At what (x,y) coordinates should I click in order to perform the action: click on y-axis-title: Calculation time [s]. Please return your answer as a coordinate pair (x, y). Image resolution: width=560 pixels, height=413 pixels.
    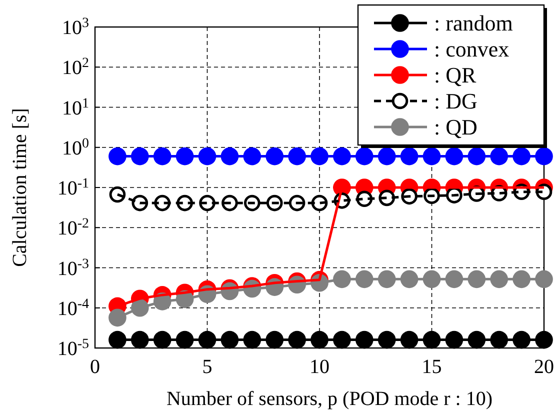
    Looking at the image, I should click on (20, 187).